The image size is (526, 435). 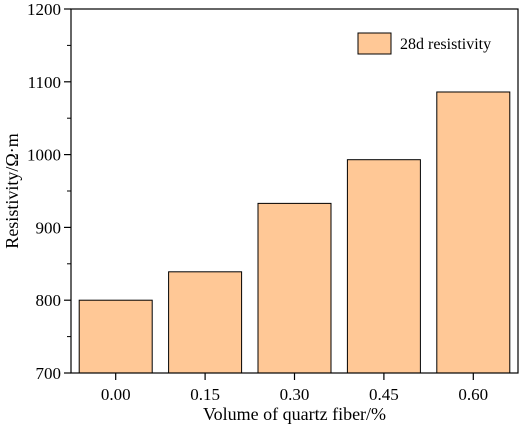 What do you see at coordinates (205, 394) in the screenshot?
I see `x-tick-label: 0.15` at bounding box center [205, 394].